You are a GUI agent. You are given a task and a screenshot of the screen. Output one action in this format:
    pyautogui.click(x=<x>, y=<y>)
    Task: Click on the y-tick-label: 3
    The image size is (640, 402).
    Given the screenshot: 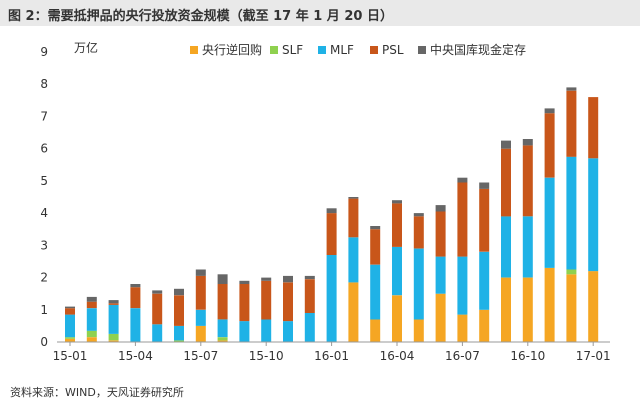 What is the action you would take?
    pyautogui.click(x=44, y=245)
    